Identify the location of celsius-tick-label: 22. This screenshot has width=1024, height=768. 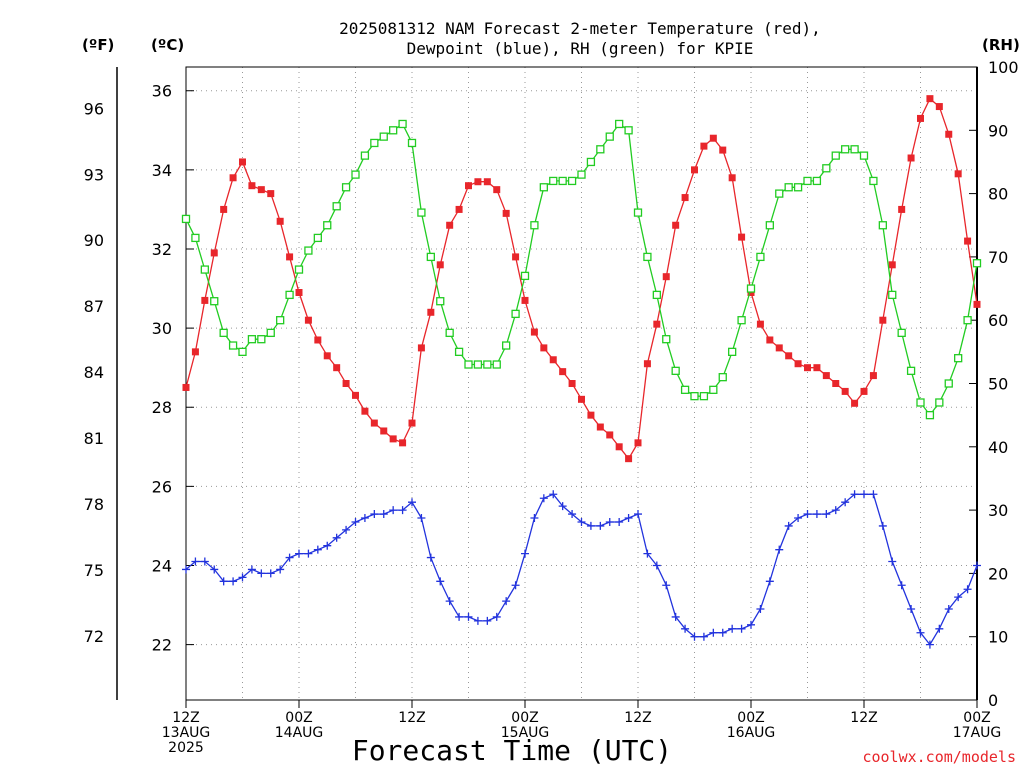
(162, 645).